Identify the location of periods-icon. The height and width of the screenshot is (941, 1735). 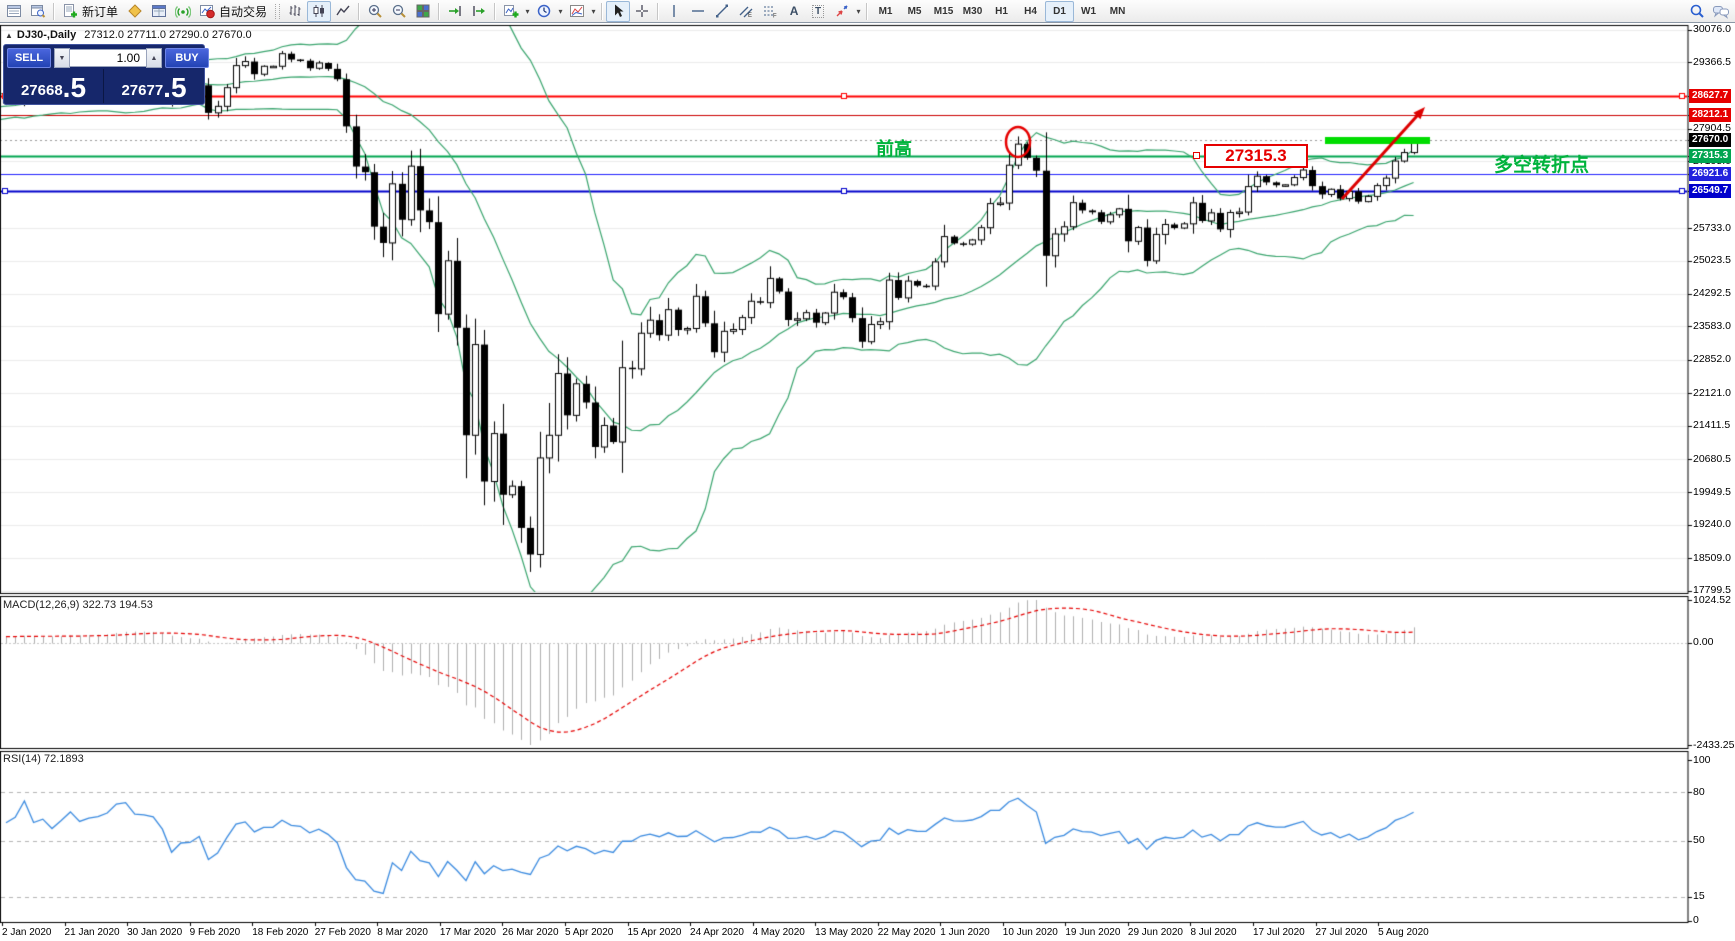
(544, 11).